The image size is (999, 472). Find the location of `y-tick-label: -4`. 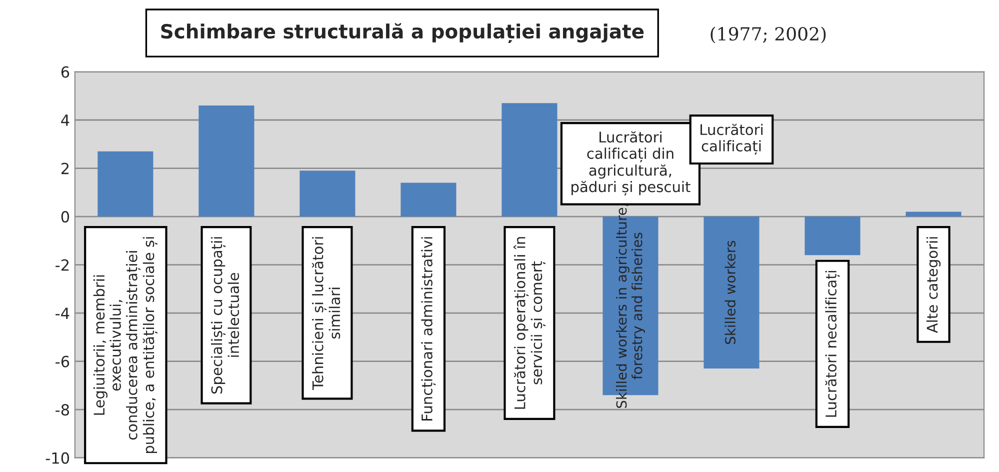

y-tick-label: -4 is located at coordinates (63, 313).